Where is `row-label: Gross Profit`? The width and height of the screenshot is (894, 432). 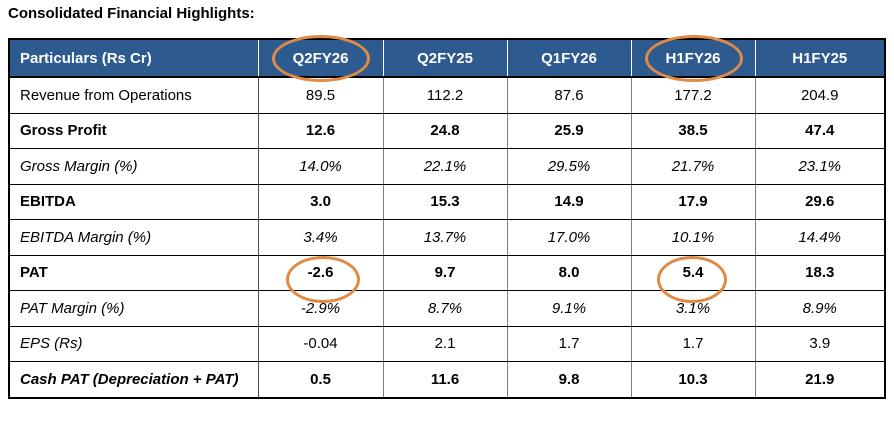 row-label: Gross Profit is located at coordinates (133, 131).